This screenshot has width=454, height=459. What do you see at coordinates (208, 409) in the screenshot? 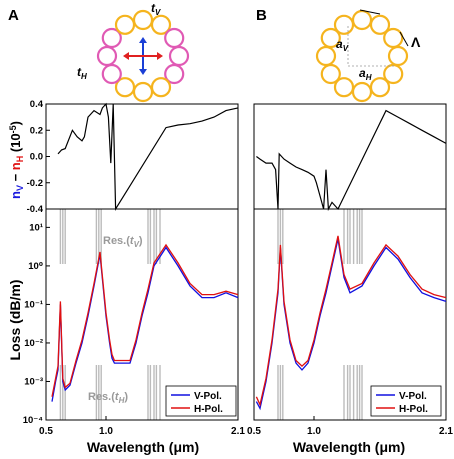
I see `legend-a-hpol: H-Pol.` at bounding box center [208, 409].